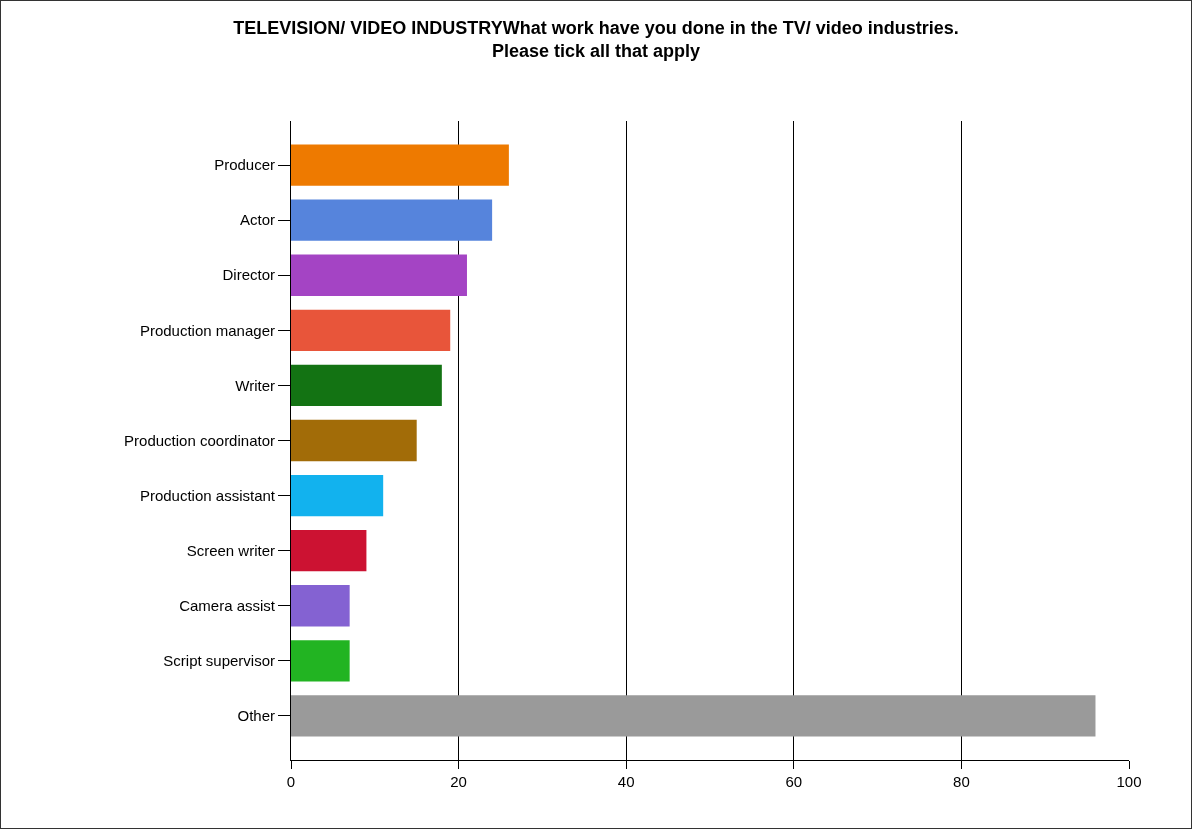 This screenshot has height=829, width=1192. Describe the element at coordinates (291, 781) in the screenshot. I see `x-tick-label: 0` at that location.